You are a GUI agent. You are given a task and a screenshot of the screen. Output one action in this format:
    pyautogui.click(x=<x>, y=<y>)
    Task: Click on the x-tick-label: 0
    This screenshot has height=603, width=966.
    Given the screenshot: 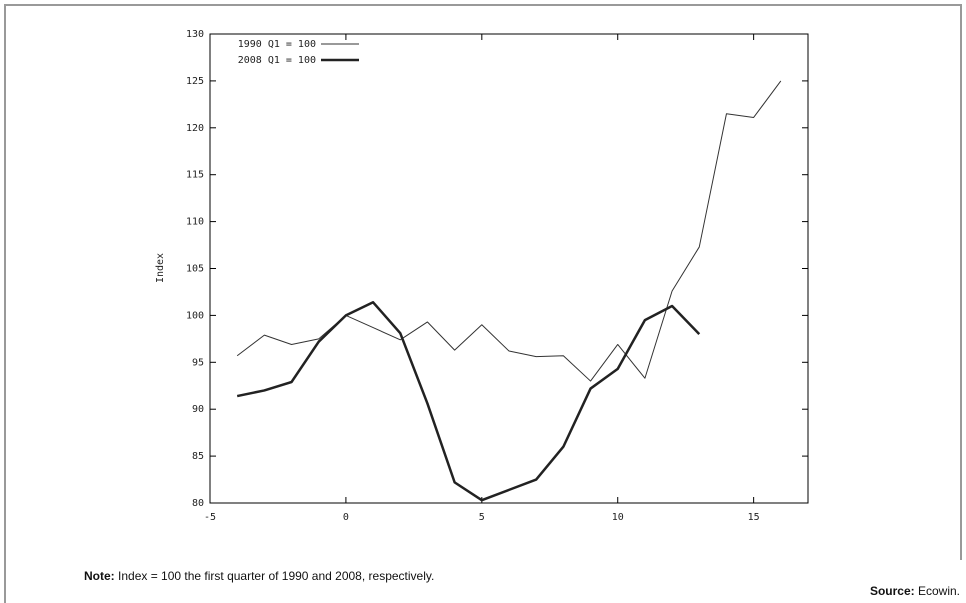 What is the action you would take?
    pyautogui.click(x=346, y=517)
    